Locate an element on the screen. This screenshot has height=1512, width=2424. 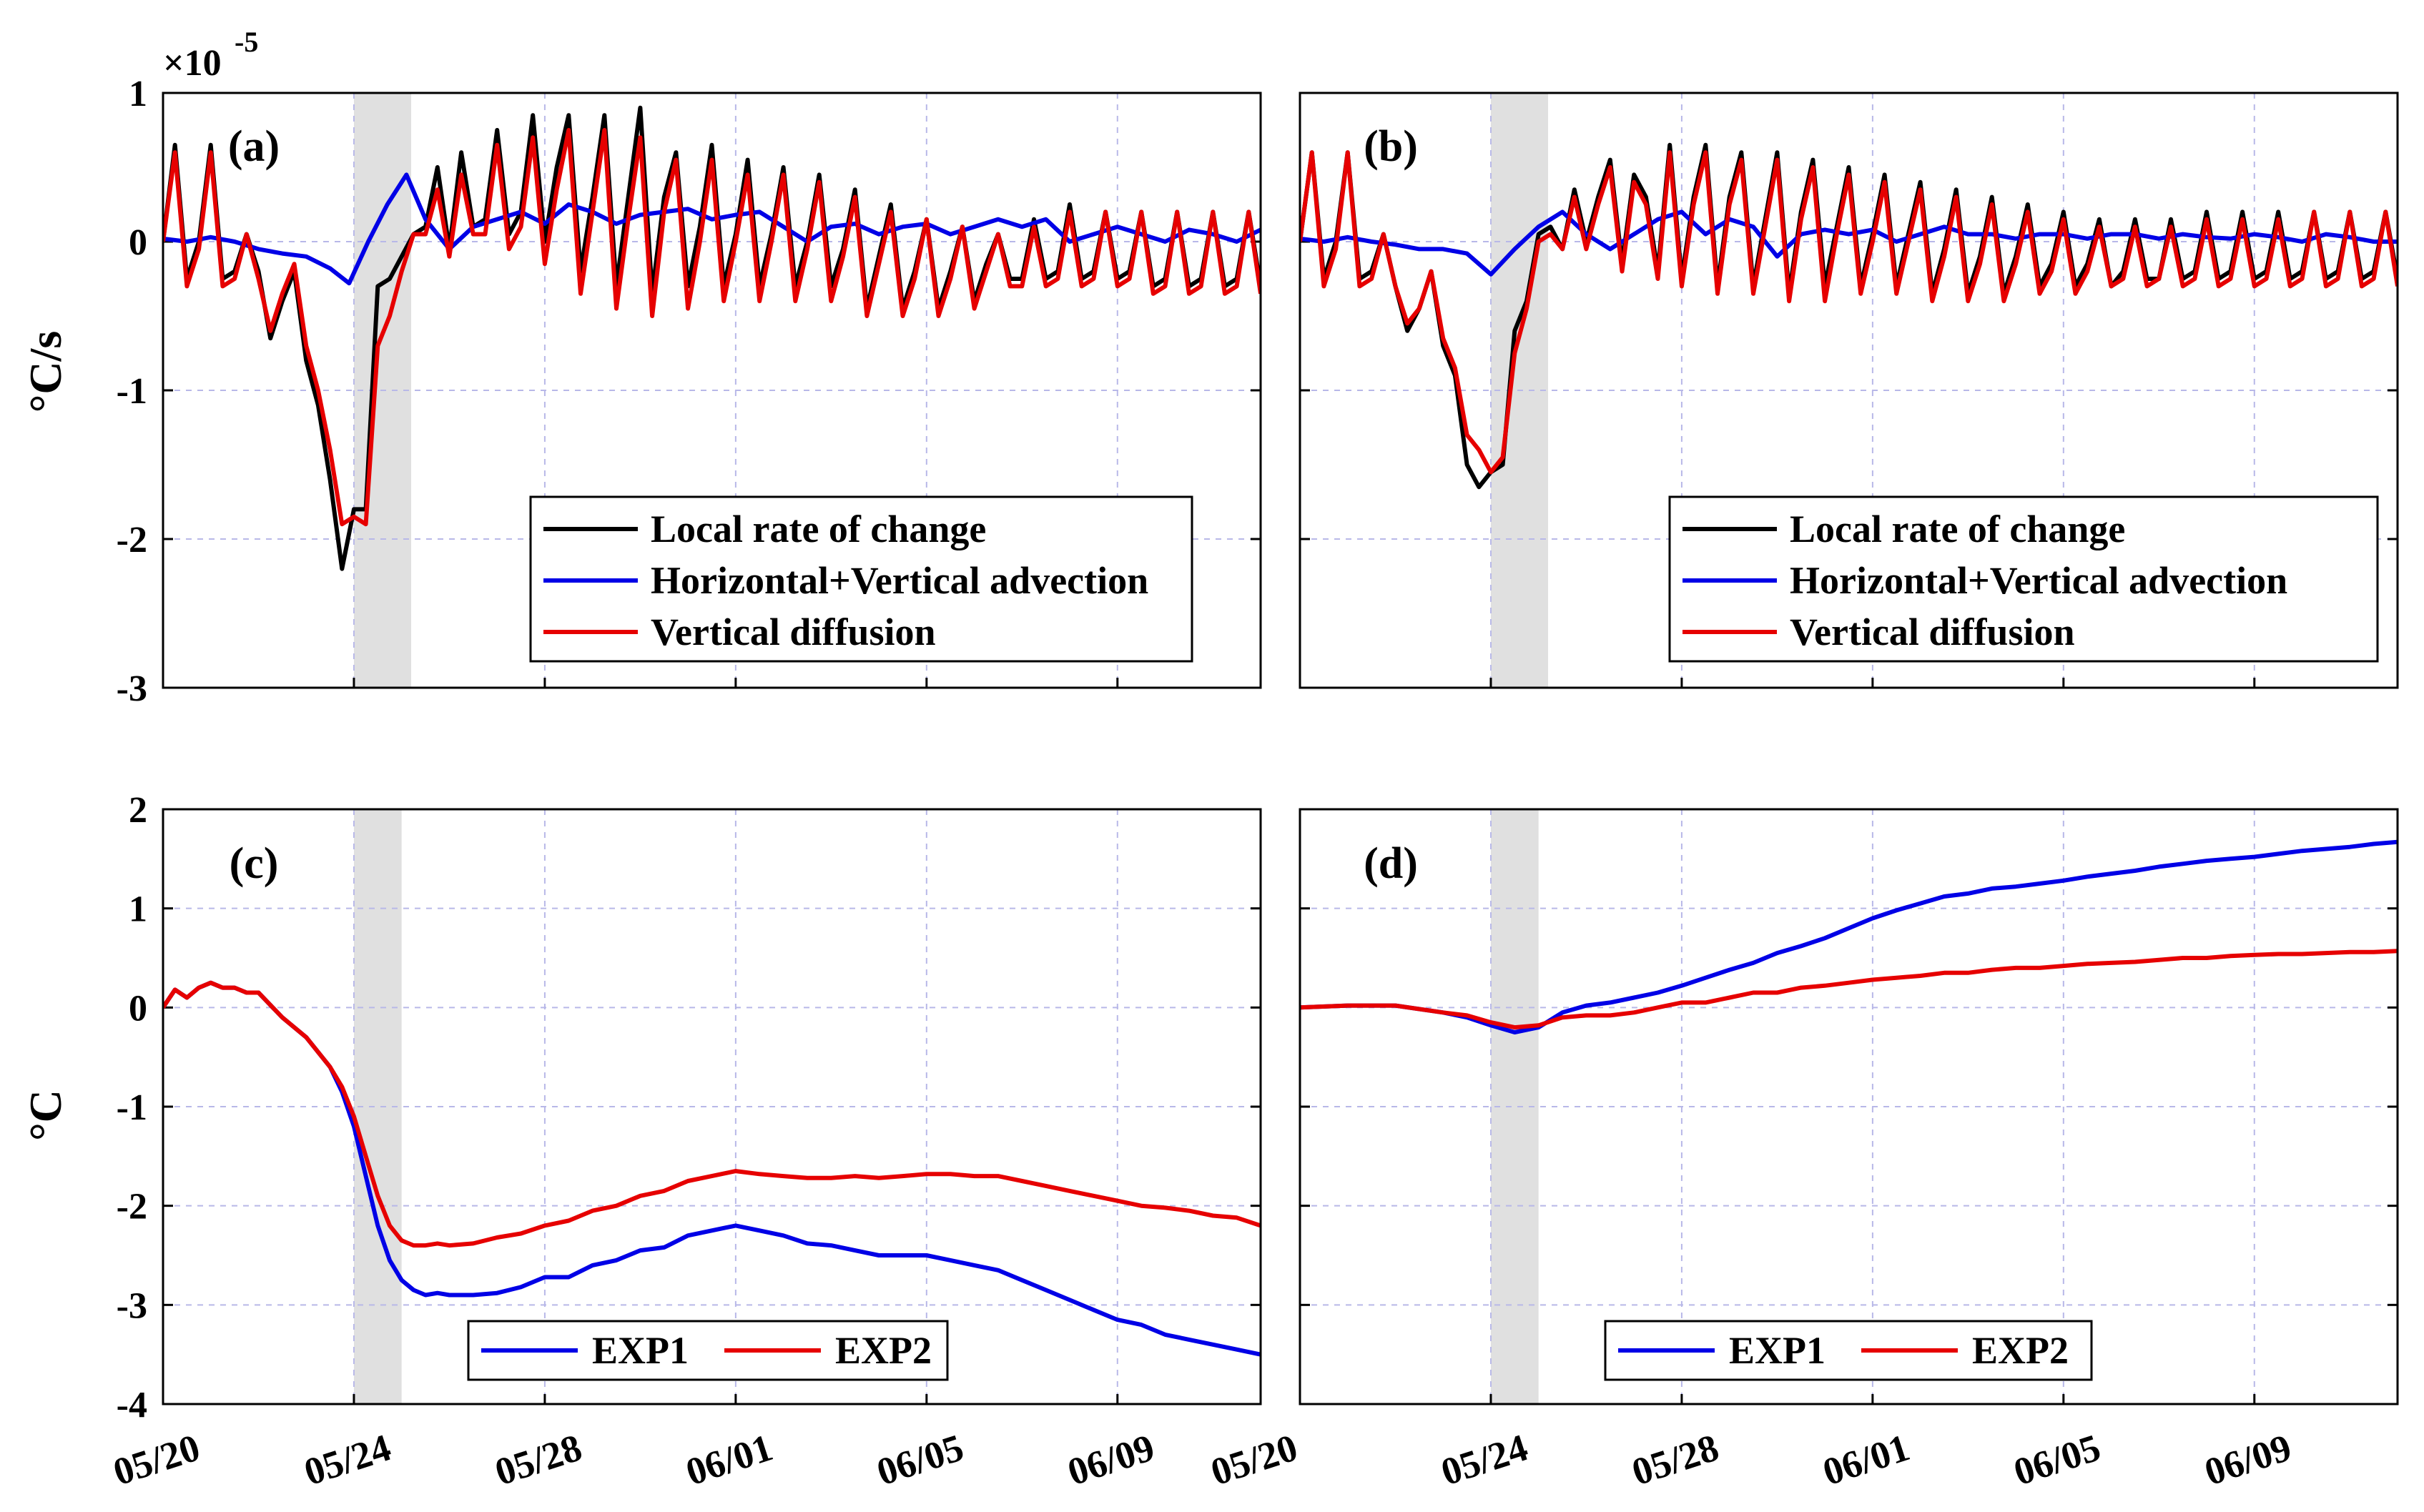
x-tick-label-c-3: 06/01 is located at coordinates (729, 1459).